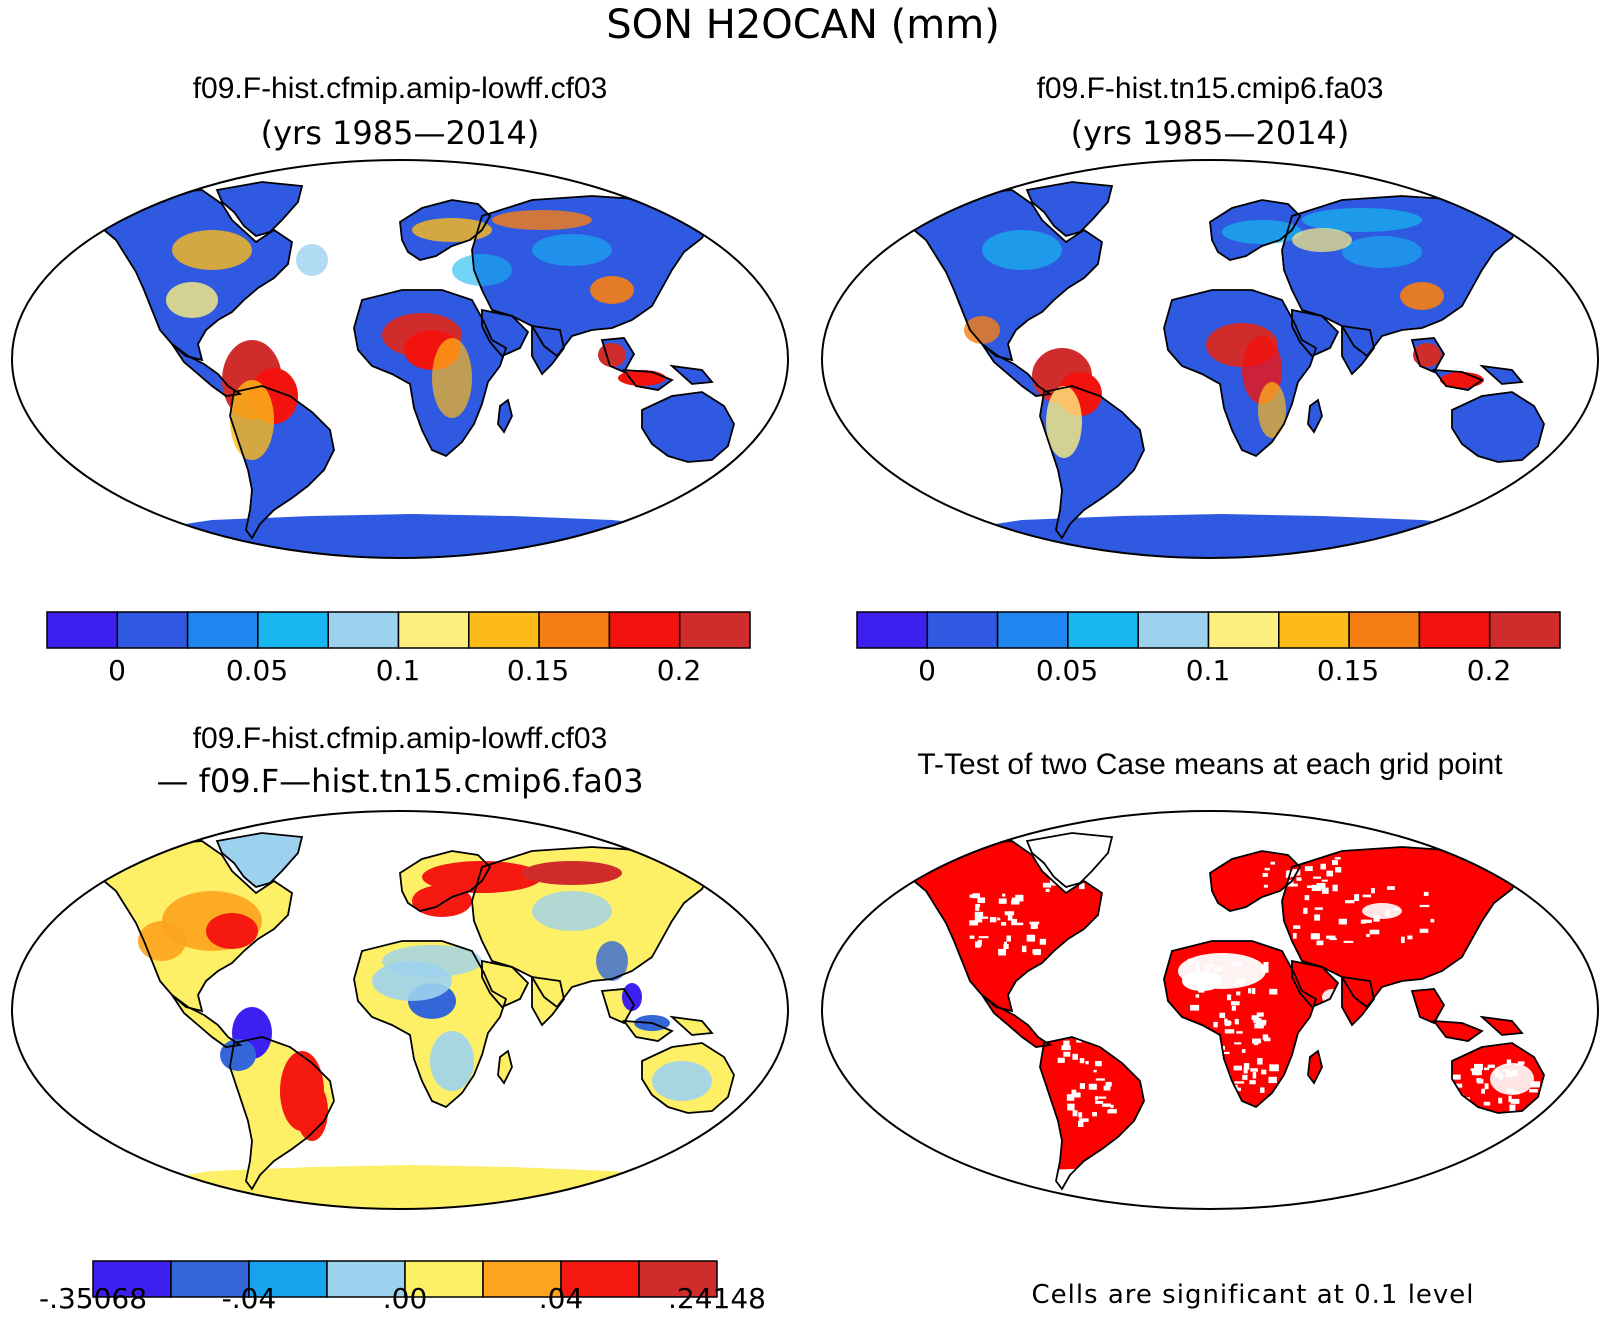 The width and height of the screenshot is (1606, 1327). I want to click on colorbar-case1-tick: 0.15, so click(538, 670).